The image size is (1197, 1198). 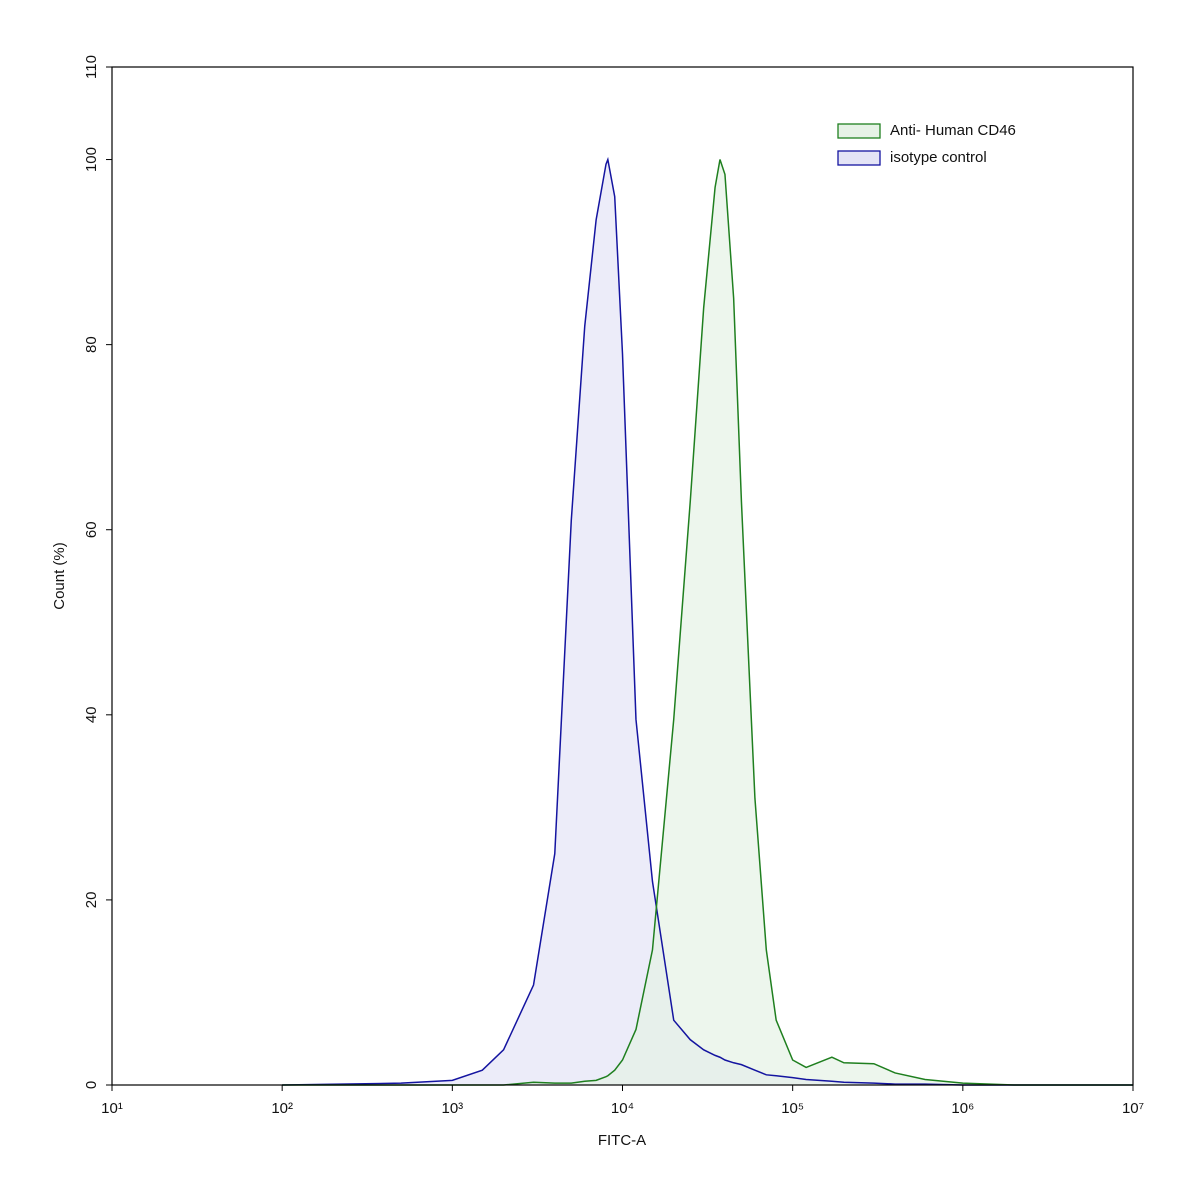 What do you see at coordinates (59, 576) in the screenshot?
I see `y-axis-title: Count (%)` at bounding box center [59, 576].